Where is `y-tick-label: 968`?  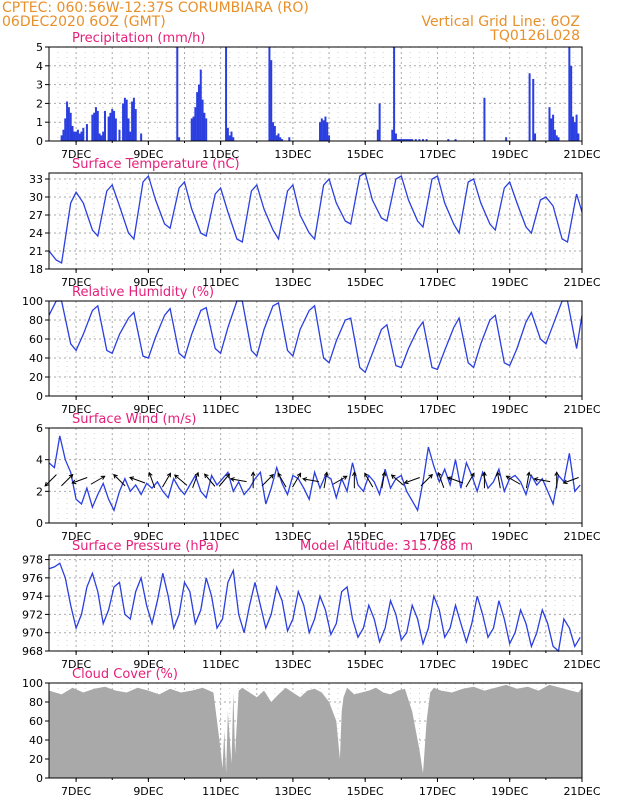 y-tick-label: 968 is located at coordinates (32, 651).